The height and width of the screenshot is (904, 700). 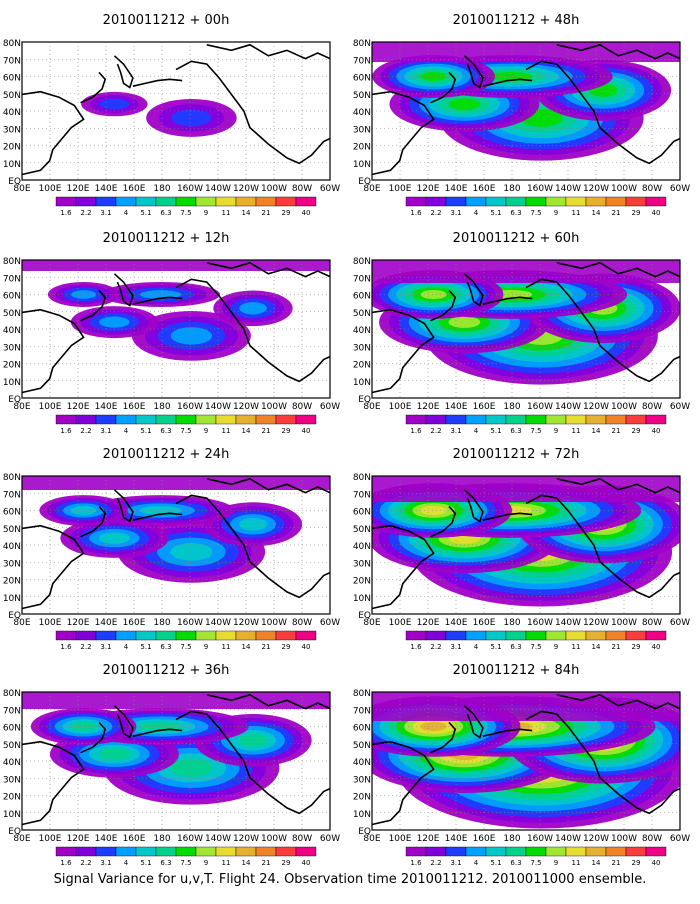 I want to click on colorbar-label: 4, so click(x=476, y=431).